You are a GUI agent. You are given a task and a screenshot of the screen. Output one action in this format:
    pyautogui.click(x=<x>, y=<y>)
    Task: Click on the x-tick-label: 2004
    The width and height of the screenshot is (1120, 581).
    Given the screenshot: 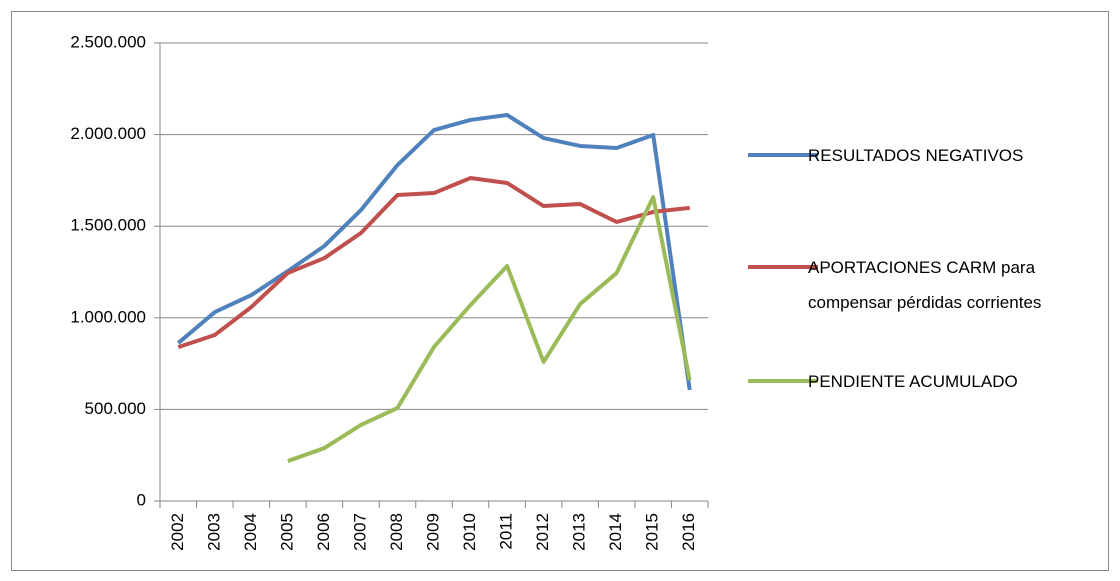 What is the action you would take?
    pyautogui.click(x=250, y=532)
    